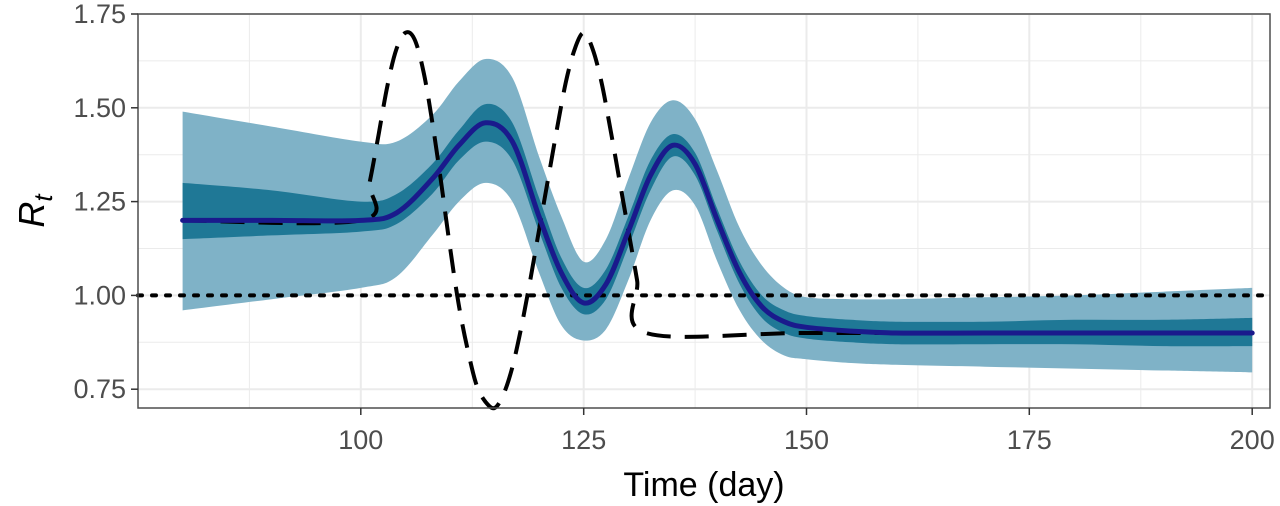  I want to click on y-tick-label: 1.00, so click(99, 295).